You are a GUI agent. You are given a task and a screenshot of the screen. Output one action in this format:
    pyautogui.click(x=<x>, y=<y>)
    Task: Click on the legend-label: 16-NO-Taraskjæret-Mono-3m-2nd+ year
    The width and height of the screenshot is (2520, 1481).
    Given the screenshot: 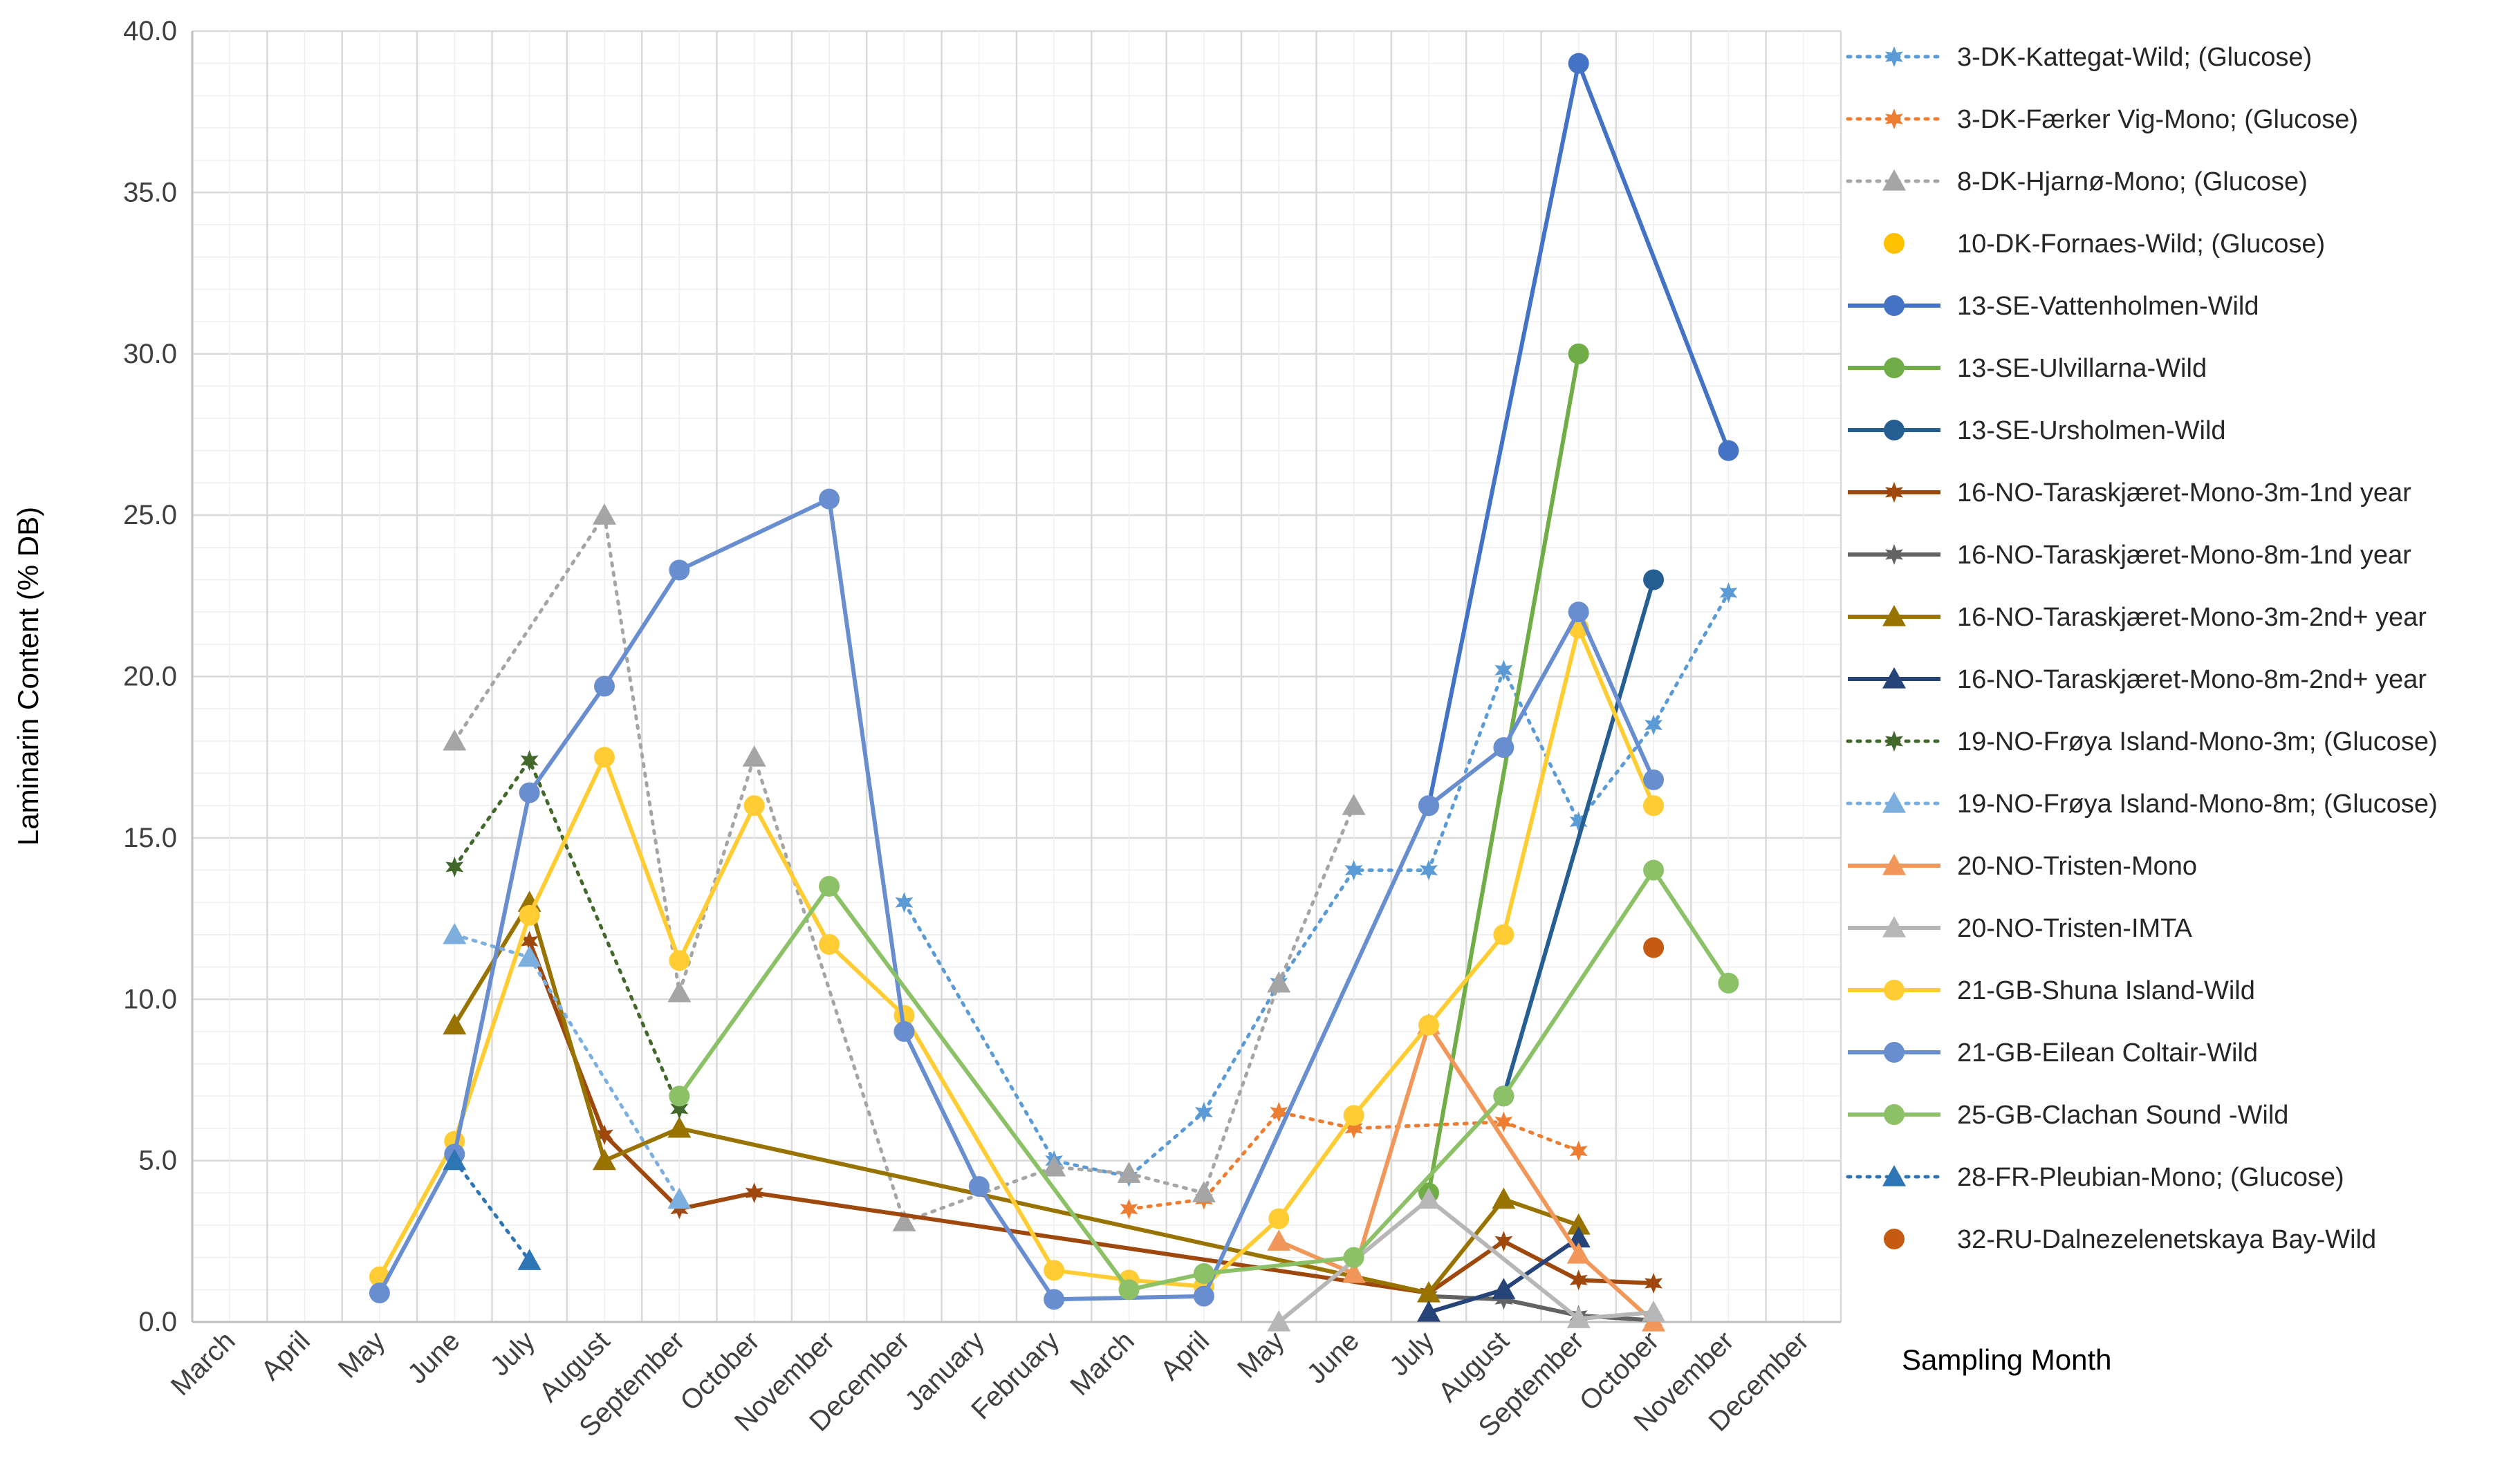 What is the action you would take?
    pyautogui.click(x=2192, y=617)
    